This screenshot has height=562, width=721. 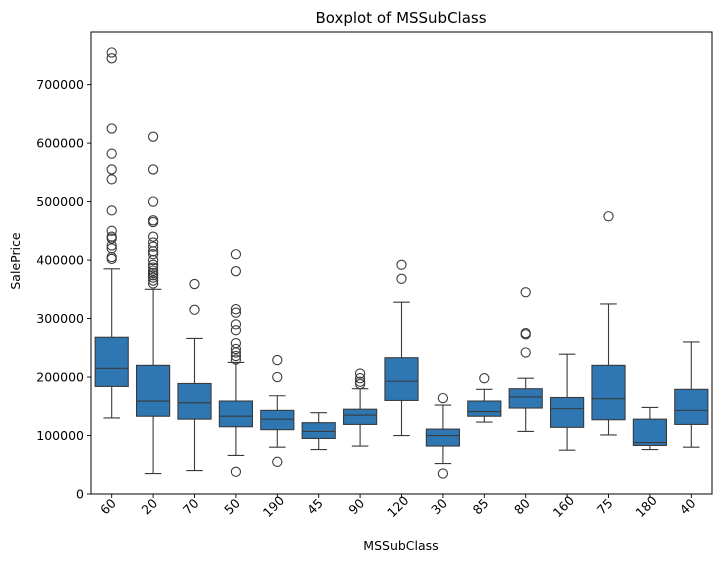 I want to click on y-tick-label: 700000, so click(x=60, y=84).